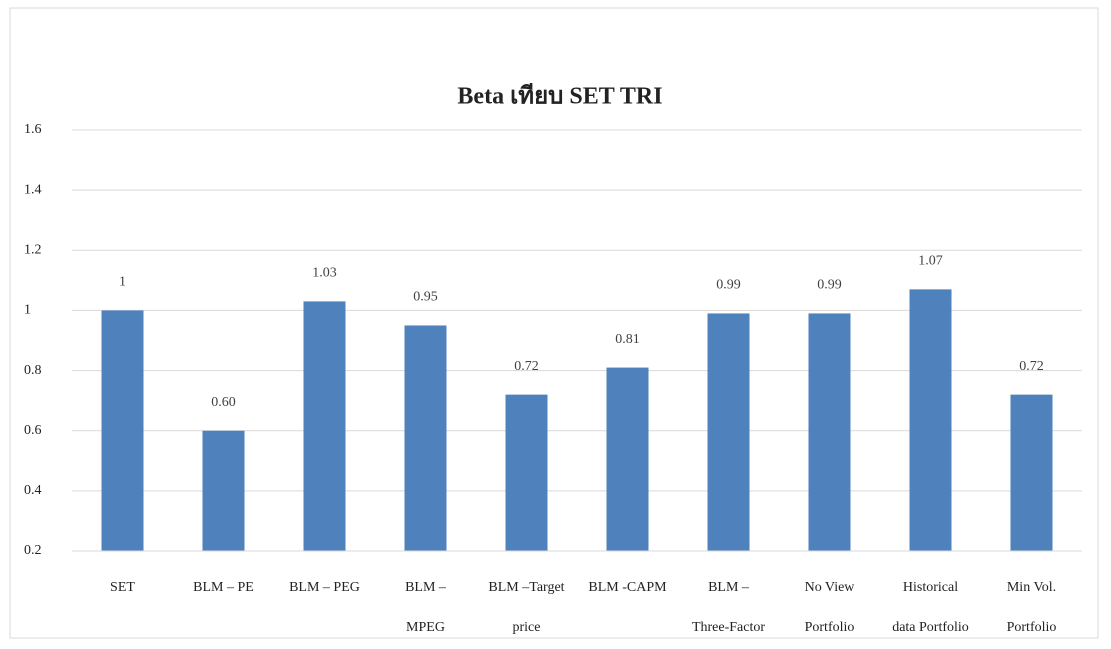 This screenshot has width=1111, height=649. I want to click on y-tick-label: 0.6, so click(33, 430).